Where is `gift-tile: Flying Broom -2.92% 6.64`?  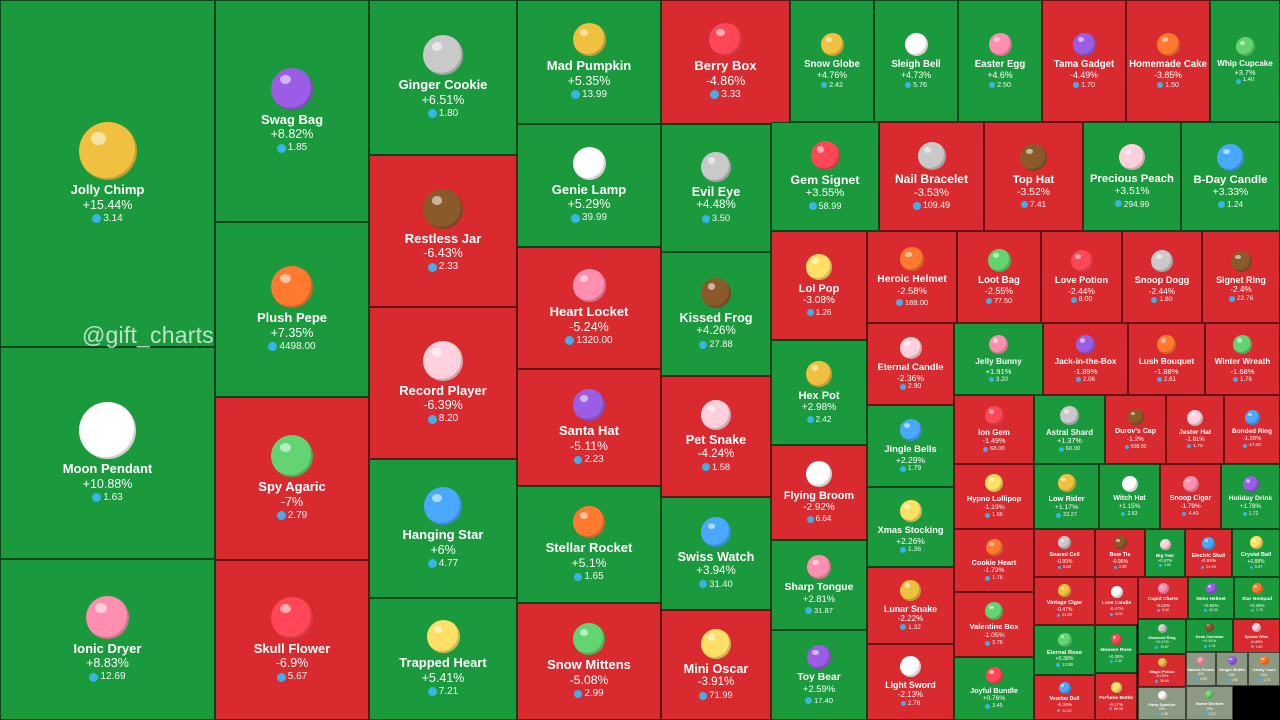 gift-tile: Flying Broom -2.92% 6.64 is located at coordinates (819, 492).